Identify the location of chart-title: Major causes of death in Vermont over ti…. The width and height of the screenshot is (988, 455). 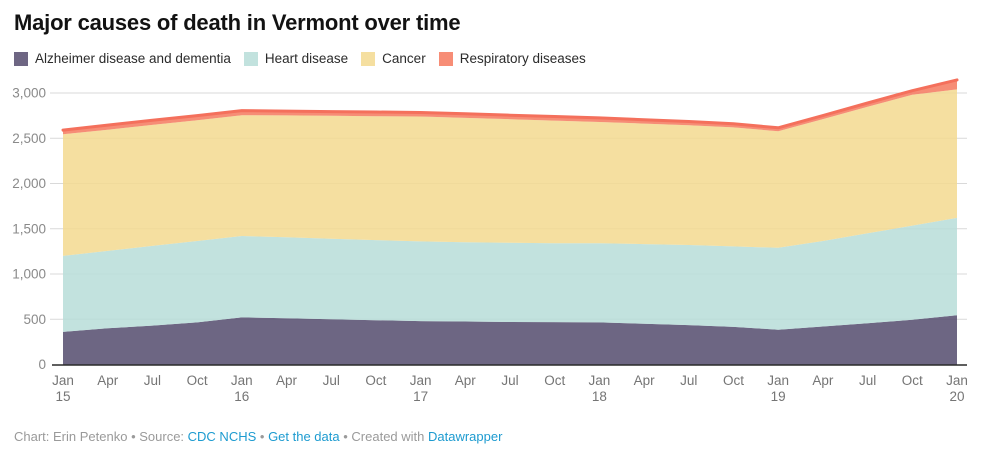
(237, 22).